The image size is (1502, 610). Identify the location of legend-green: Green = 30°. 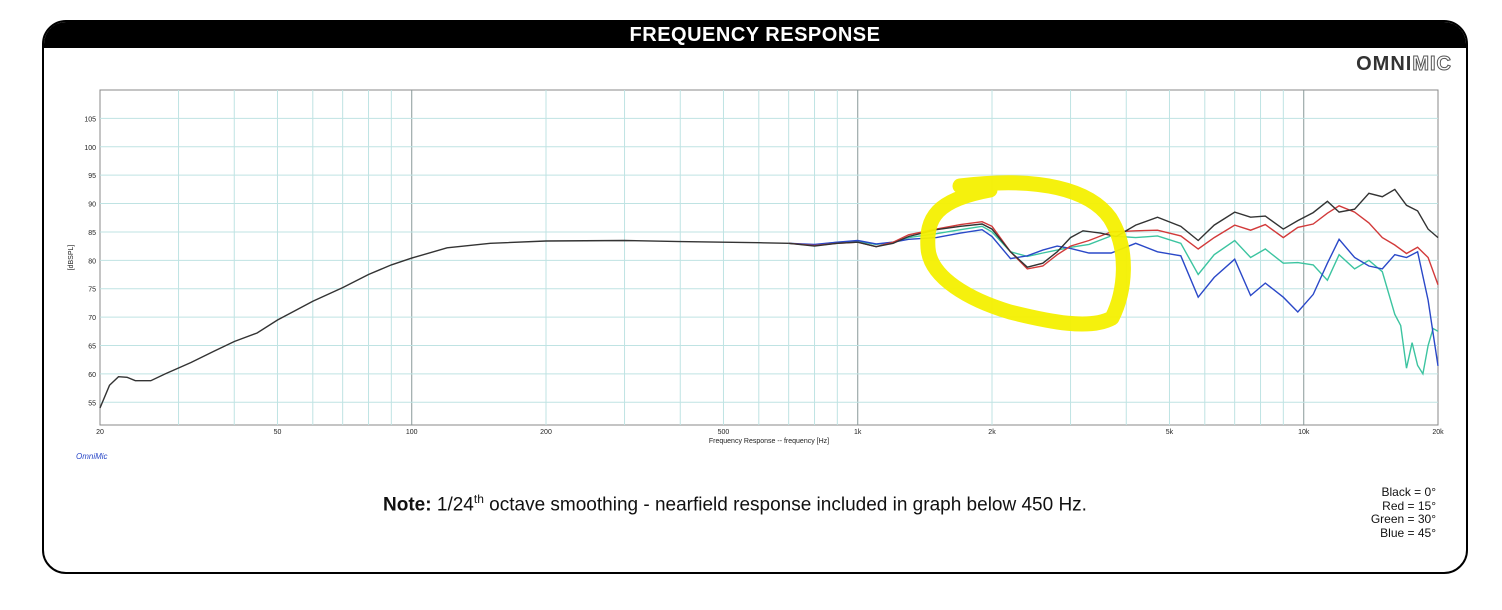
(1403, 519).